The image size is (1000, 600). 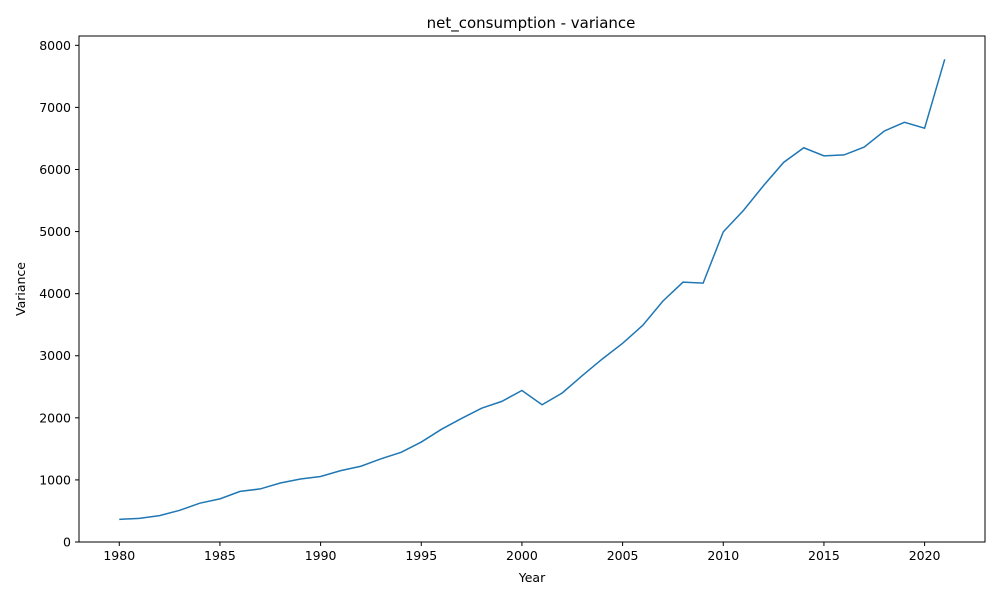 What do you see at coordinates (55, 45) in the screenshot?
I see `y-tick-label: 8000` at bounding box center [55, 45].